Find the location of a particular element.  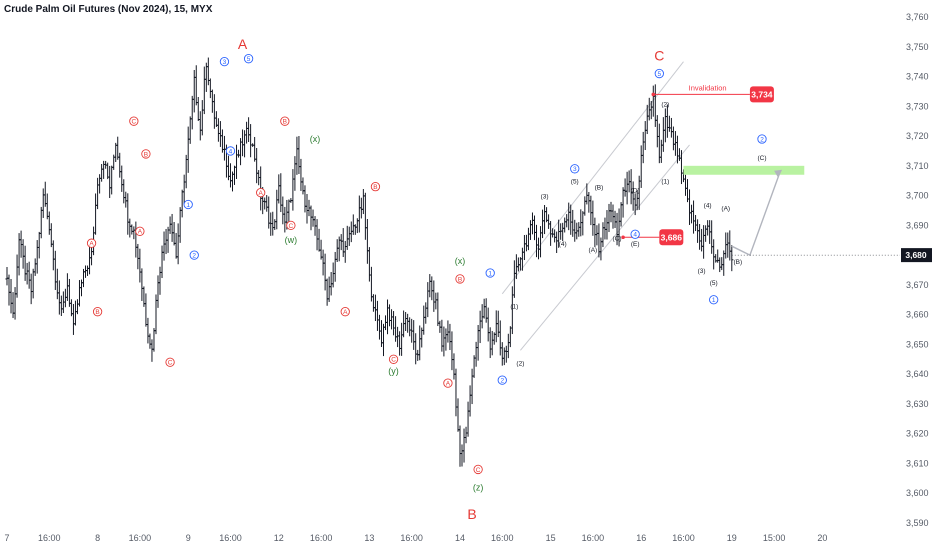

y-tick-label: 3,760 is located at coordinates (917, 17).